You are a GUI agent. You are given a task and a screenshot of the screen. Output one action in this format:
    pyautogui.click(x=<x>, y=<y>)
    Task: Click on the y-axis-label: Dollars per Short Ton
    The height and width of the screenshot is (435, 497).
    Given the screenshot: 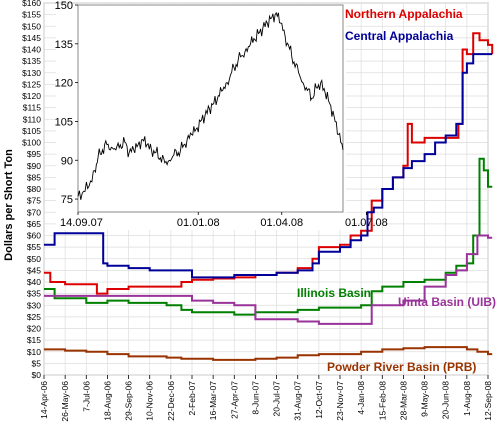 What is the action you would take?
    pyautogui.click(x=9, y=205)
    